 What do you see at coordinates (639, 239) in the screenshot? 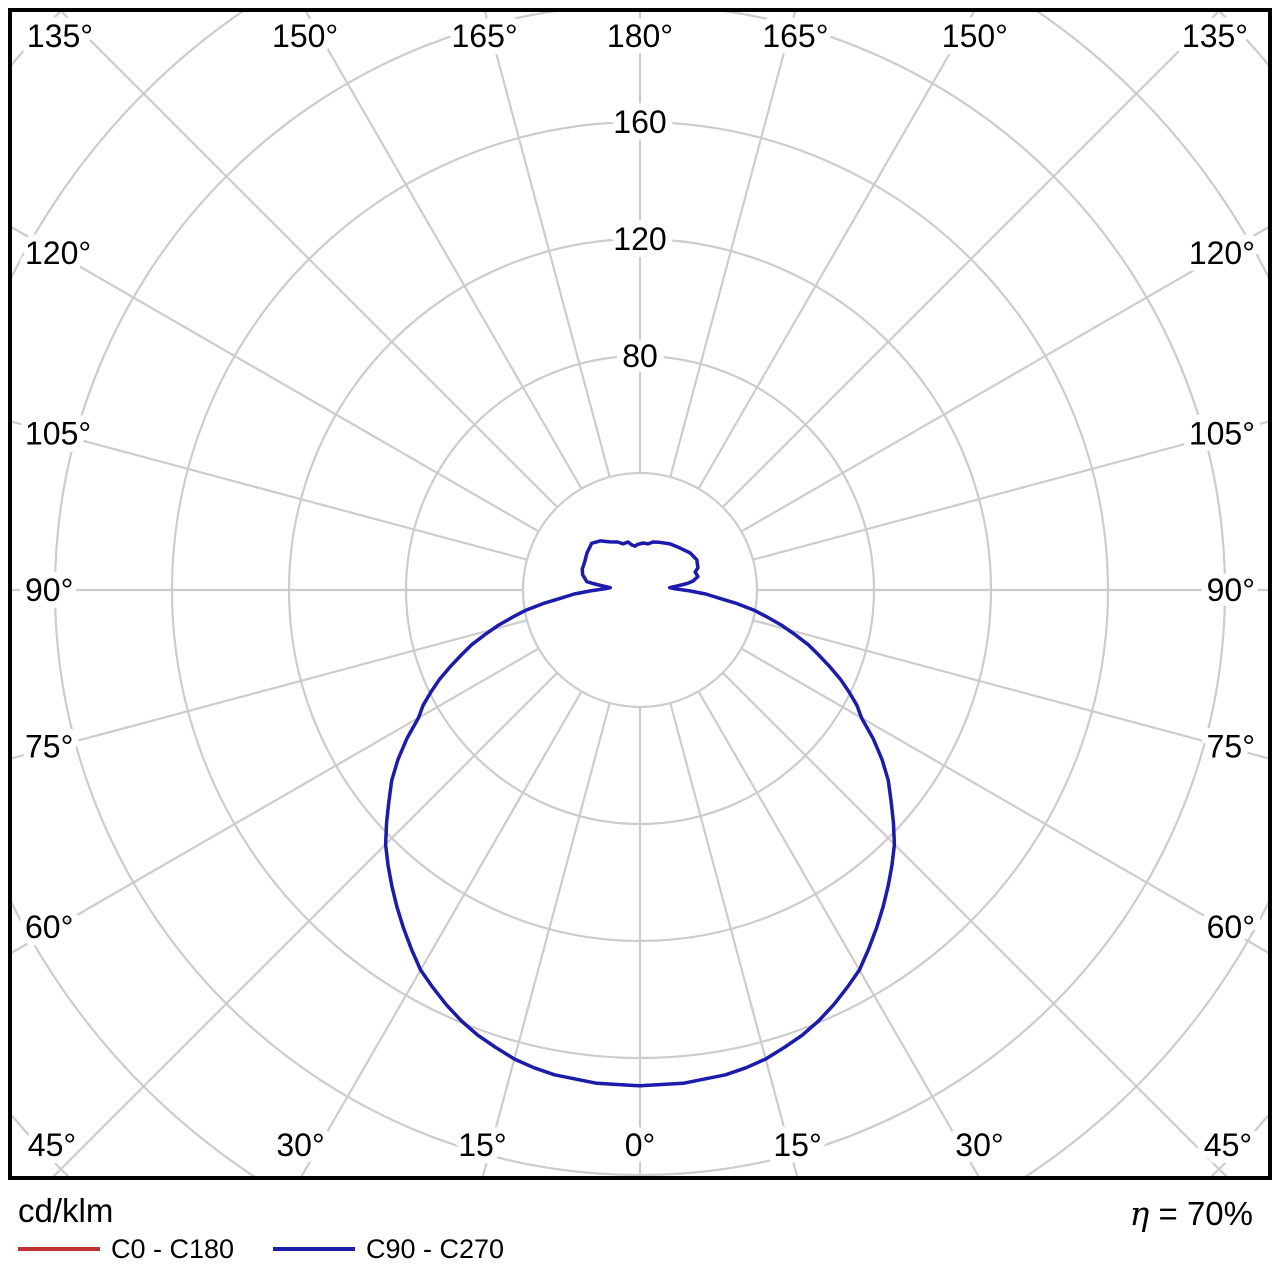
I see `radius-label: 120` at bounding box center [639, 239].